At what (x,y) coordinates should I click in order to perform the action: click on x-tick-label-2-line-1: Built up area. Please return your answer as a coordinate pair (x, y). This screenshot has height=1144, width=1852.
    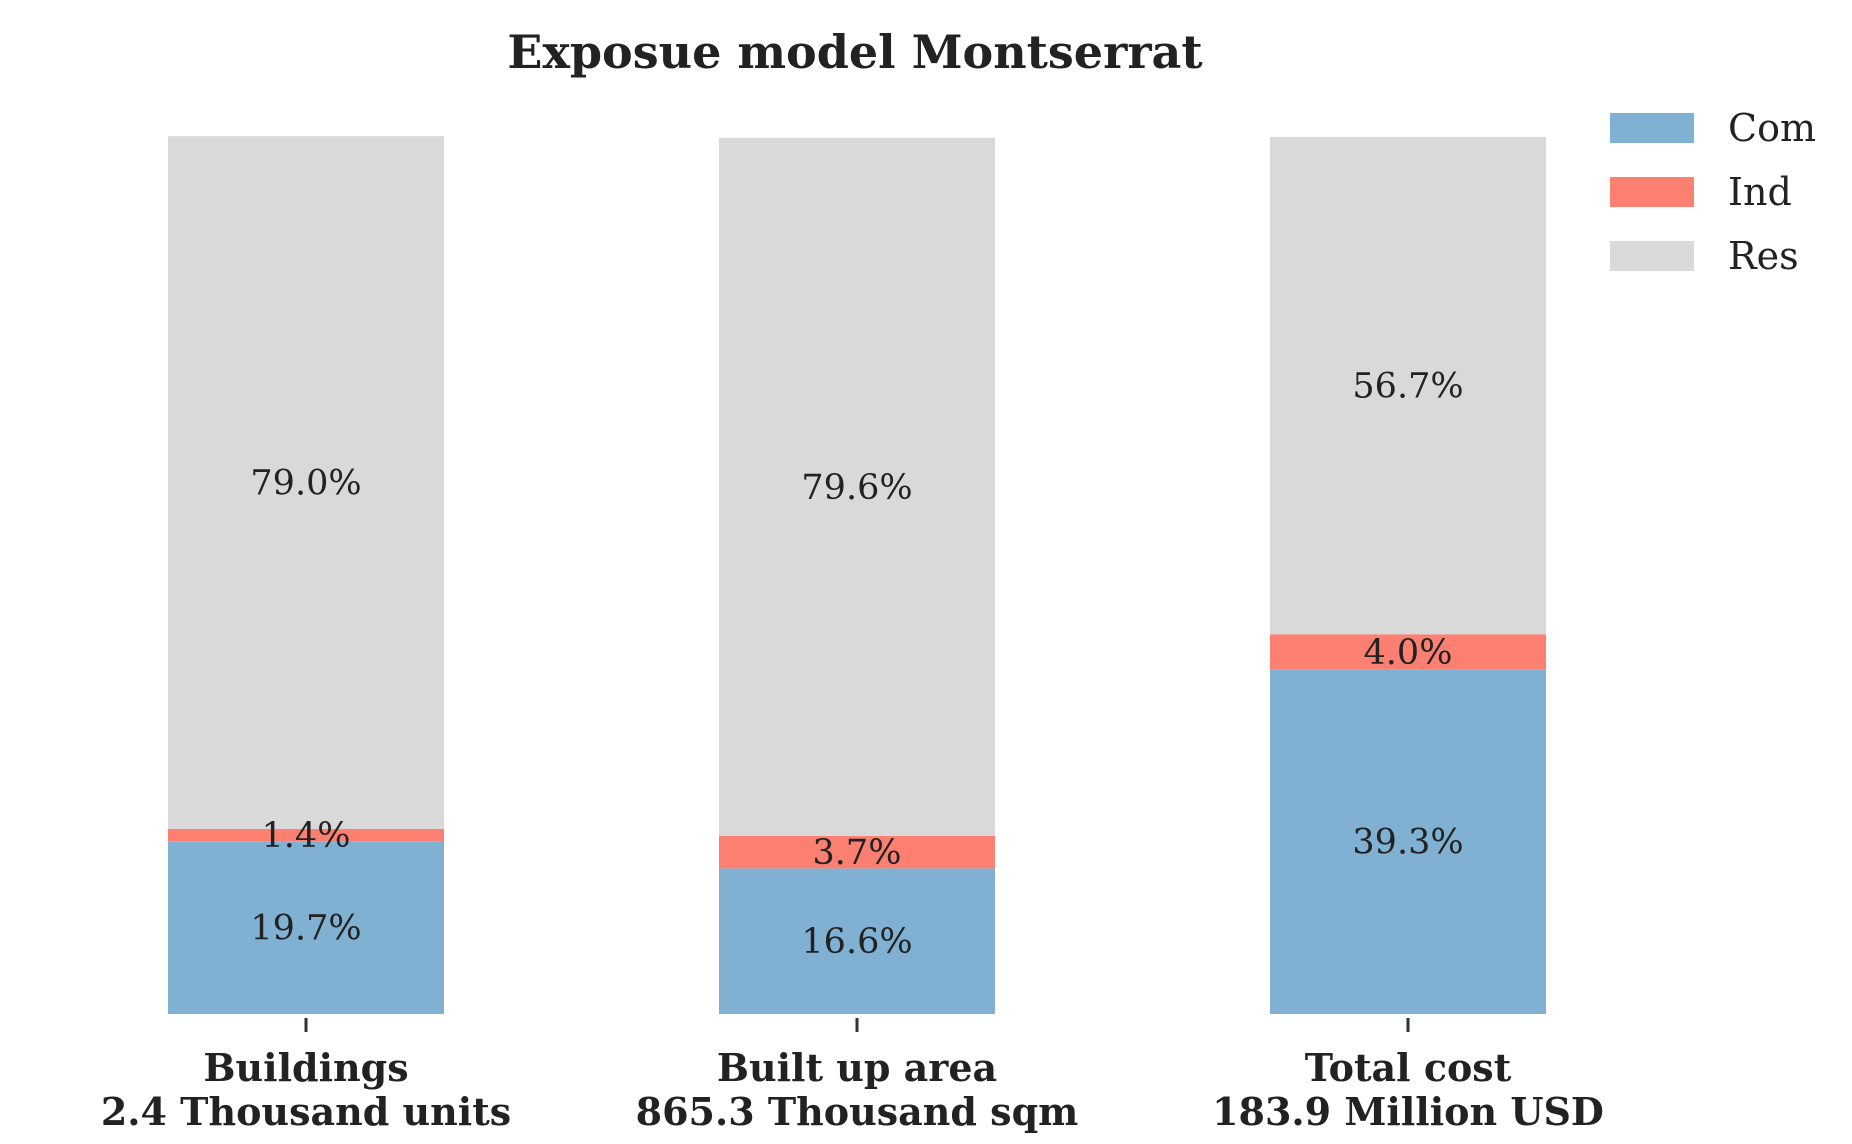
    Looking at the image, I should click on (857, 1067).